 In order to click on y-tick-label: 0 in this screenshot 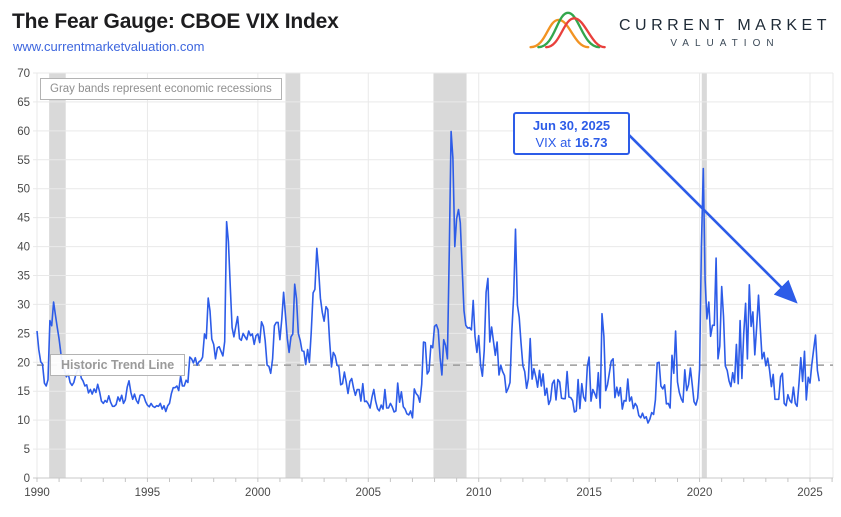, I will do `click(27, 479)`.